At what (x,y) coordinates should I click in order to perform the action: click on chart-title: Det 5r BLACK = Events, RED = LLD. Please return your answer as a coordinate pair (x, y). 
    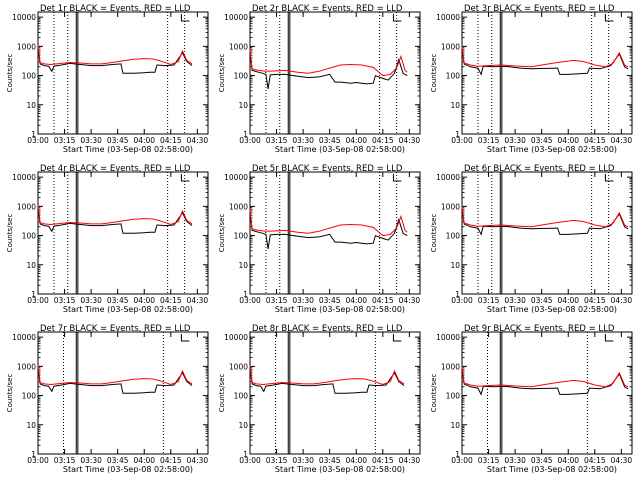
    Looking at the image, I should click on (327, 169).